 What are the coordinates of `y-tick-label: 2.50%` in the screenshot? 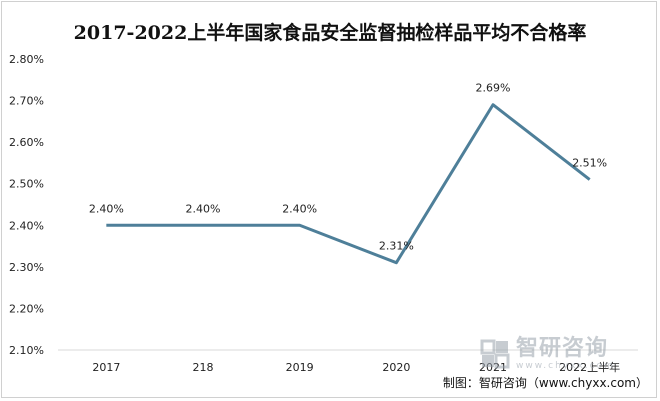 It's located at (26, 184).